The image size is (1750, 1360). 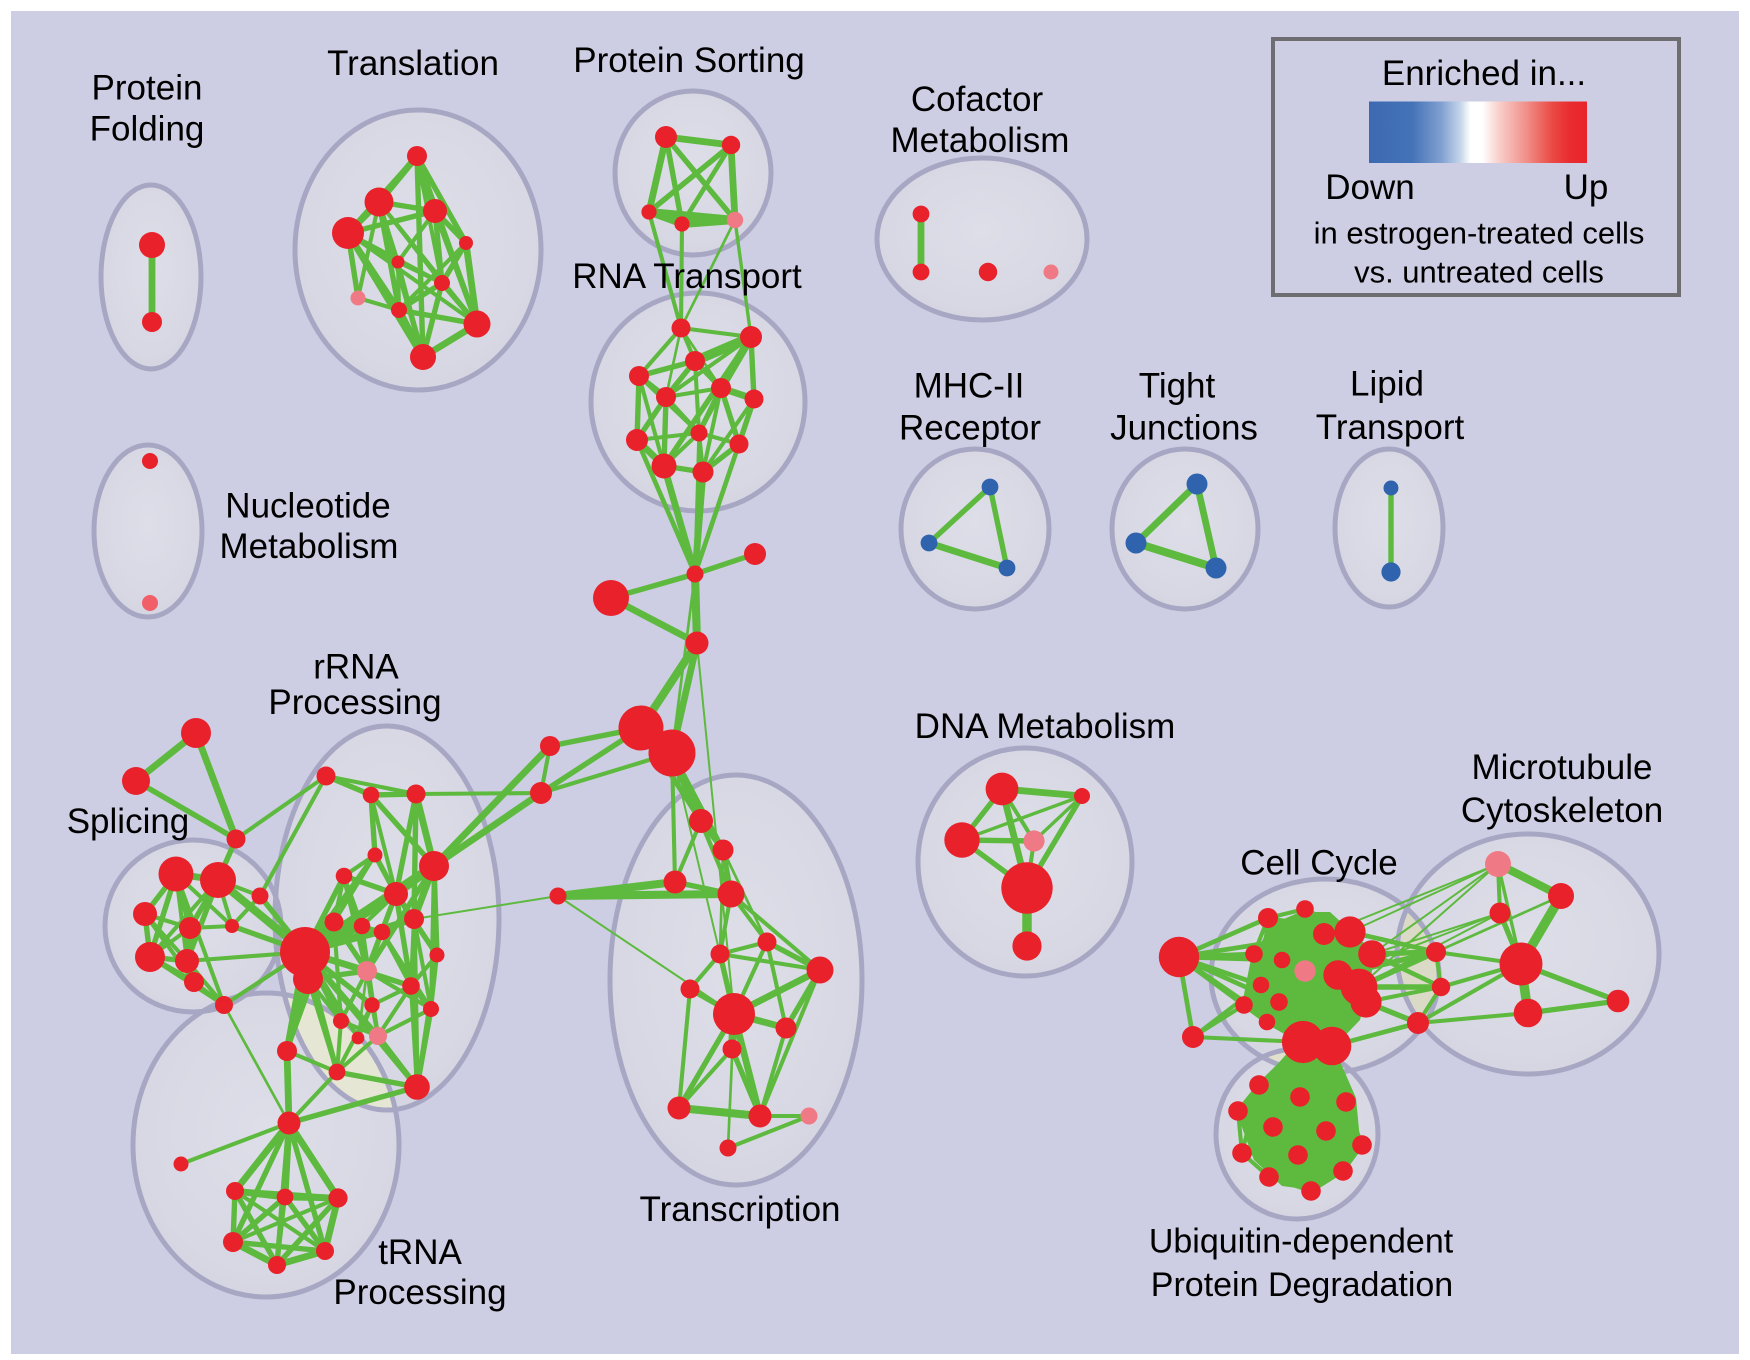 What do you see at coordinates (689, 60) in the screenshot?
I see `svg-text: Protein Sorting` at bounding box center [689, 60].